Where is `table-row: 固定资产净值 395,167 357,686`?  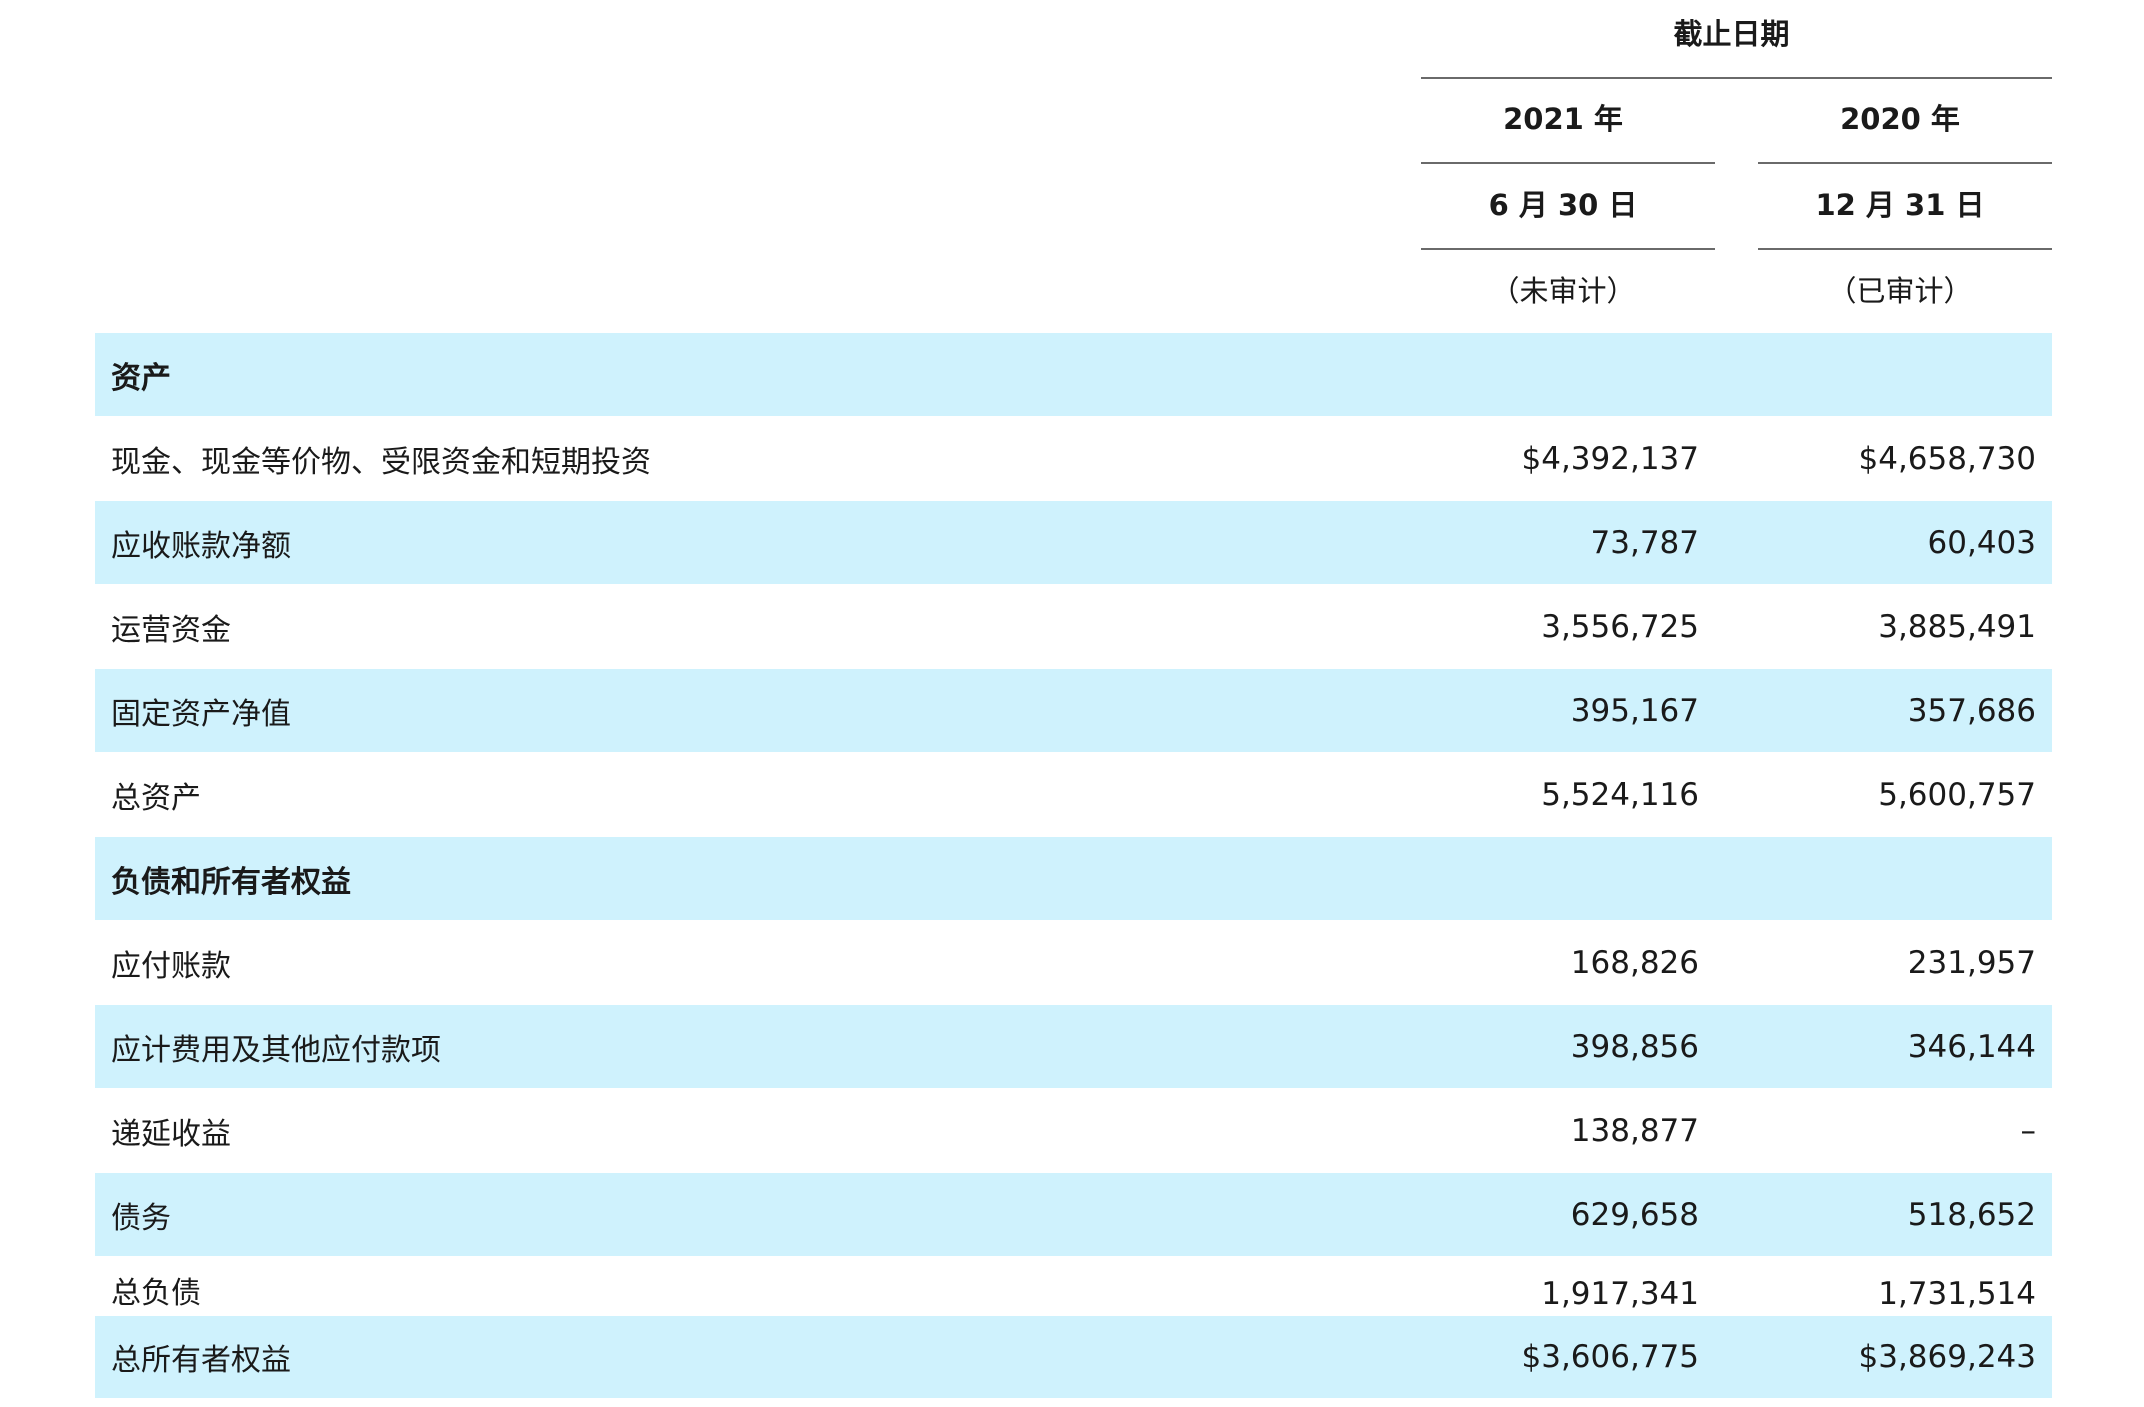
table-row: 固定资产净值 395,167 357,686 is located at coordinates (1073, 710).